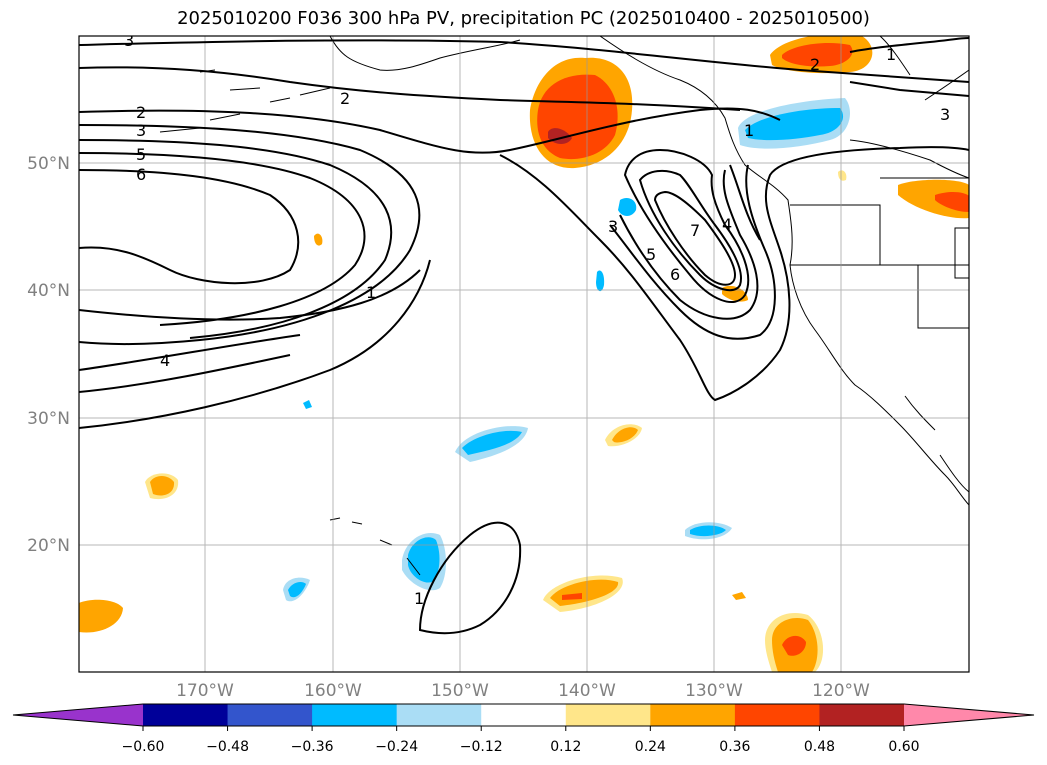 The height and width of the screenshot is (765, 1047). What do you see at coordinates (565, 747) in the screenshot?
I see `colorbar-tick-label: 0.12` at bounding box center [565, 747].